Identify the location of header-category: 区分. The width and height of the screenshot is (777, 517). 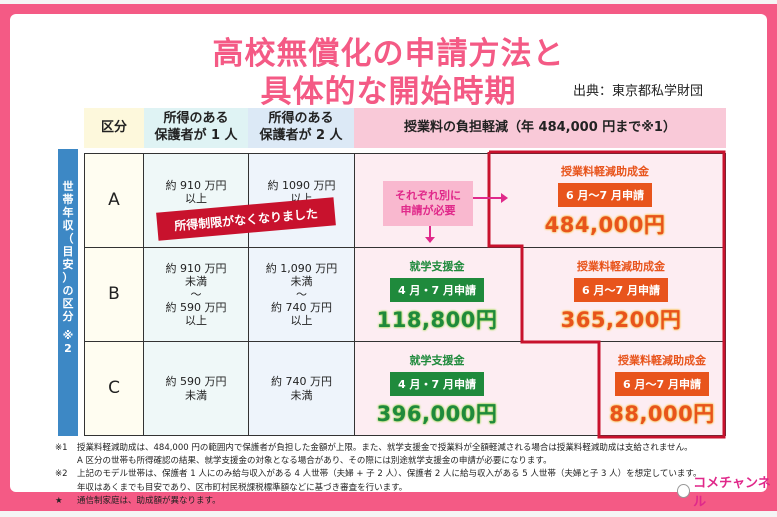
(114, 128).